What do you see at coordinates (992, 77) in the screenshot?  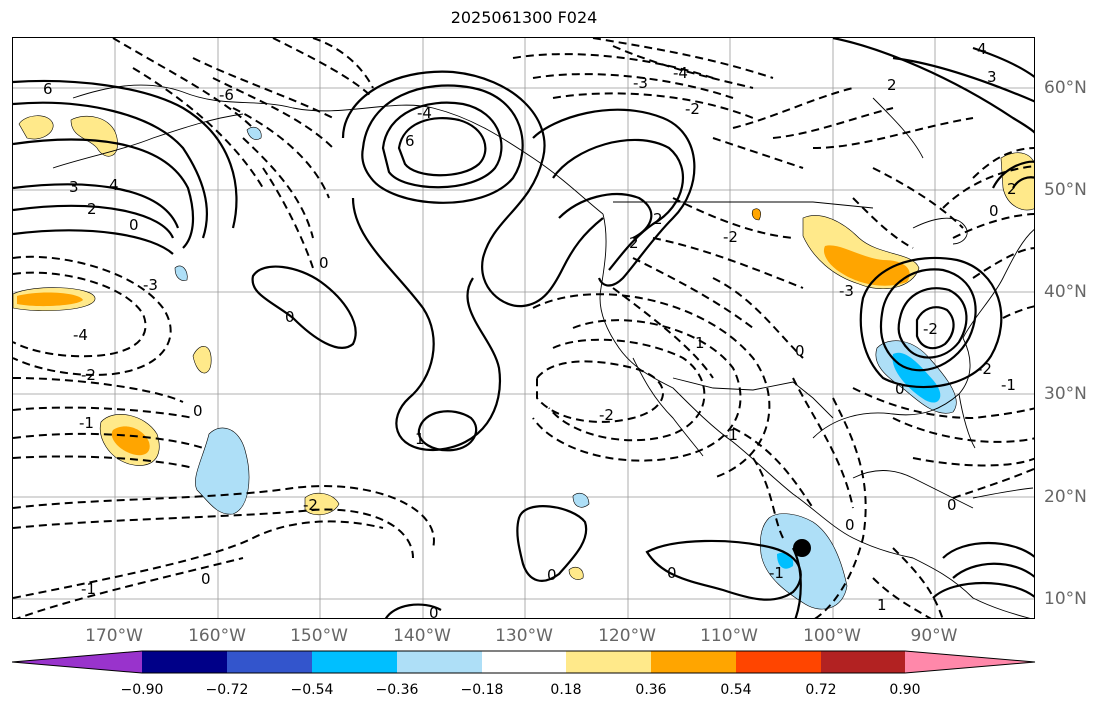 I see `contour-label: 3` at bounding box center [992, 77].